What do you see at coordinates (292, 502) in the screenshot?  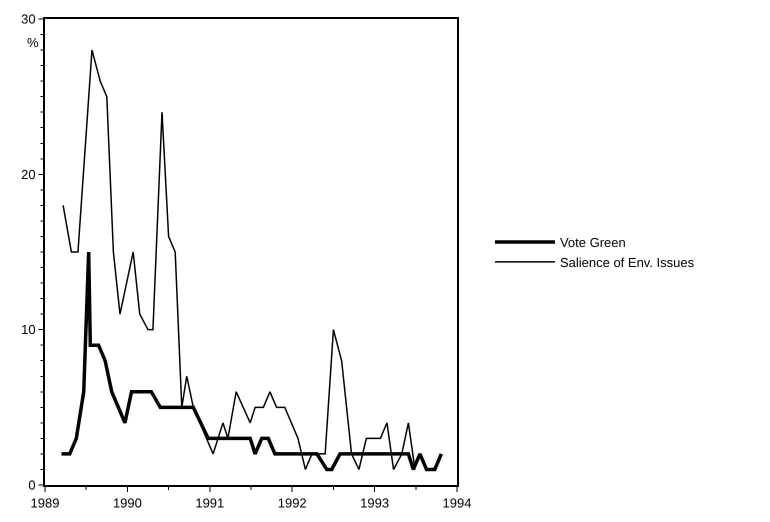 I see `x-tick-label: 1992` at bounding box center [292, 502].